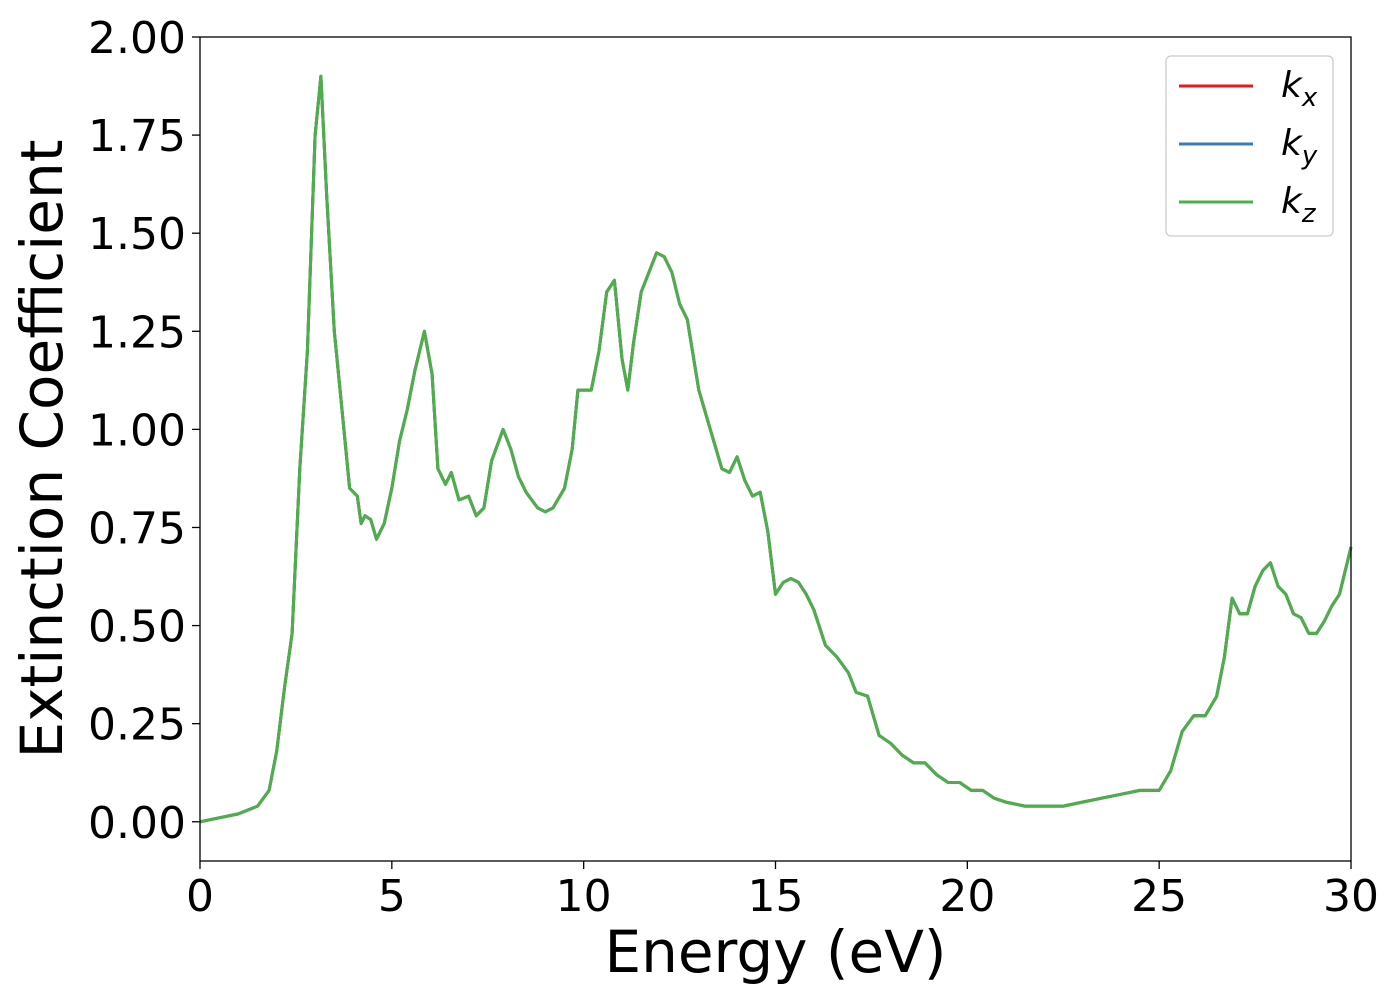 The image size is (1400, 1000). Describe the element at coordinates (137, 528) in the screenshot. I see `y-tick-label: 0.75` at that location.